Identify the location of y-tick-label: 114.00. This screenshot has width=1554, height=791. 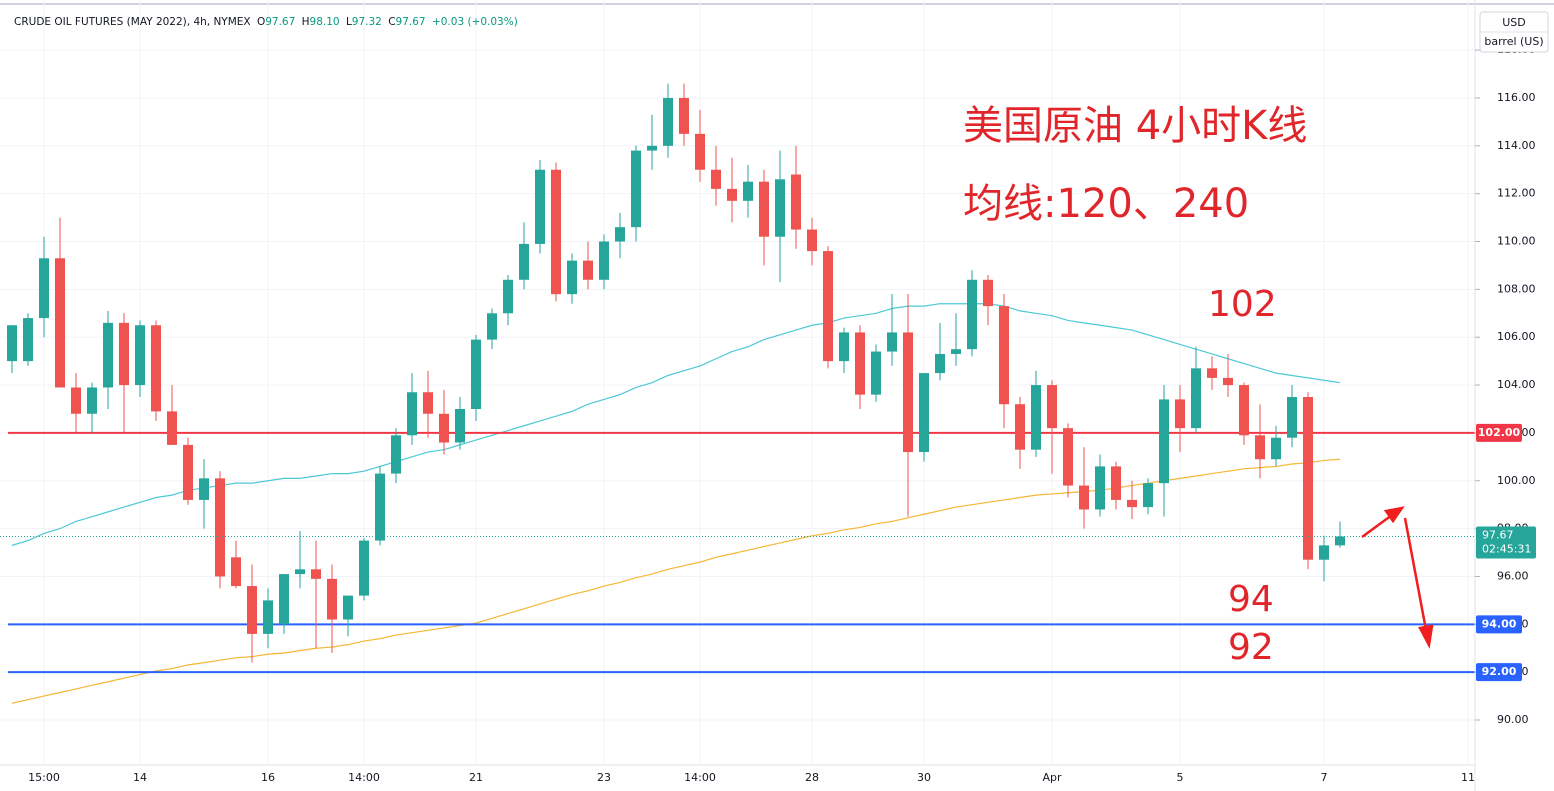
(1516, 145).